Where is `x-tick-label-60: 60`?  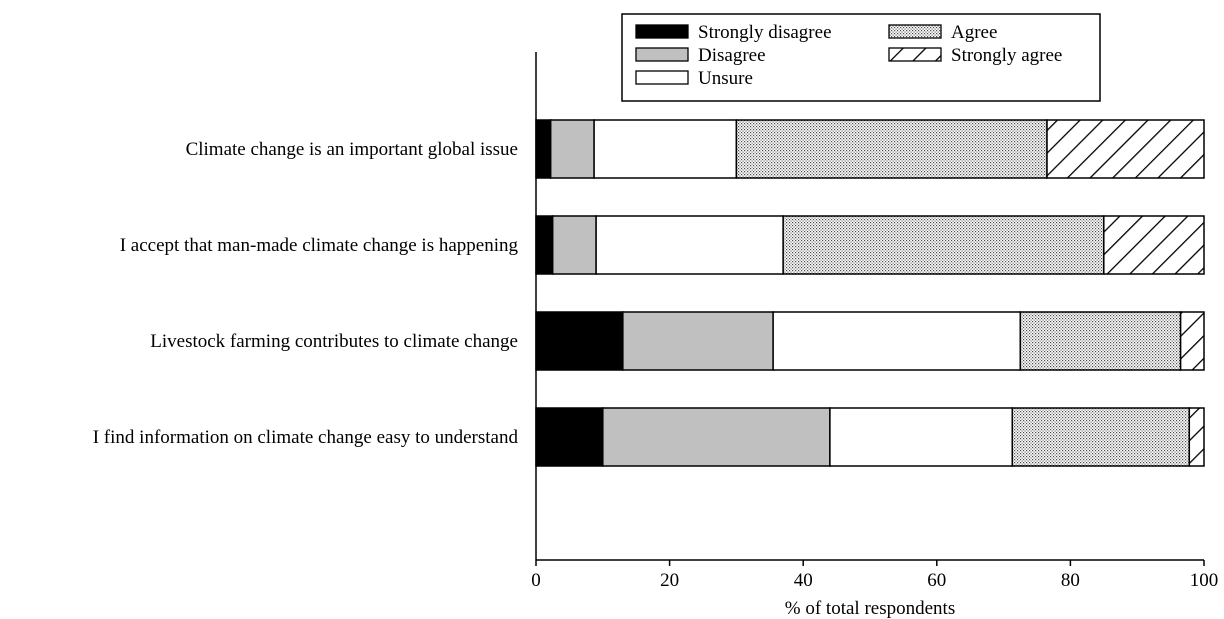
x-tick-label-60: 60 is located at coordinates (936, 580).